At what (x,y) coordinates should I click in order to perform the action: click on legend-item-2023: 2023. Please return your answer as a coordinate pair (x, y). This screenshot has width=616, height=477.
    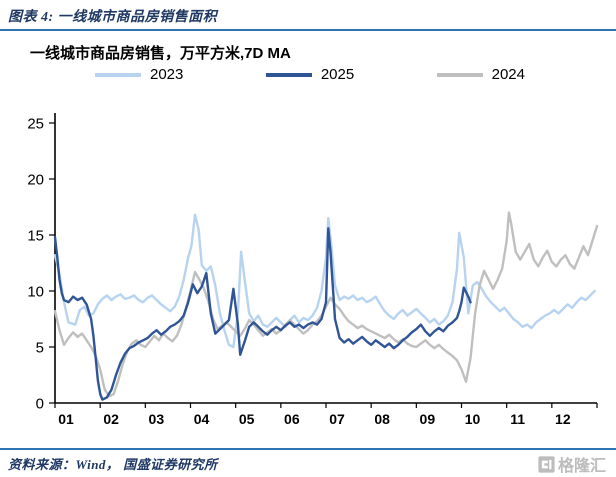
    Looking at the image, I should click on (139, 74).